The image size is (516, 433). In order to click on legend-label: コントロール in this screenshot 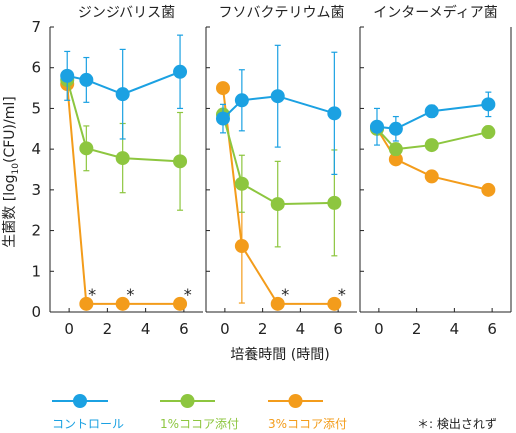, I will do `click(88, 424)`.